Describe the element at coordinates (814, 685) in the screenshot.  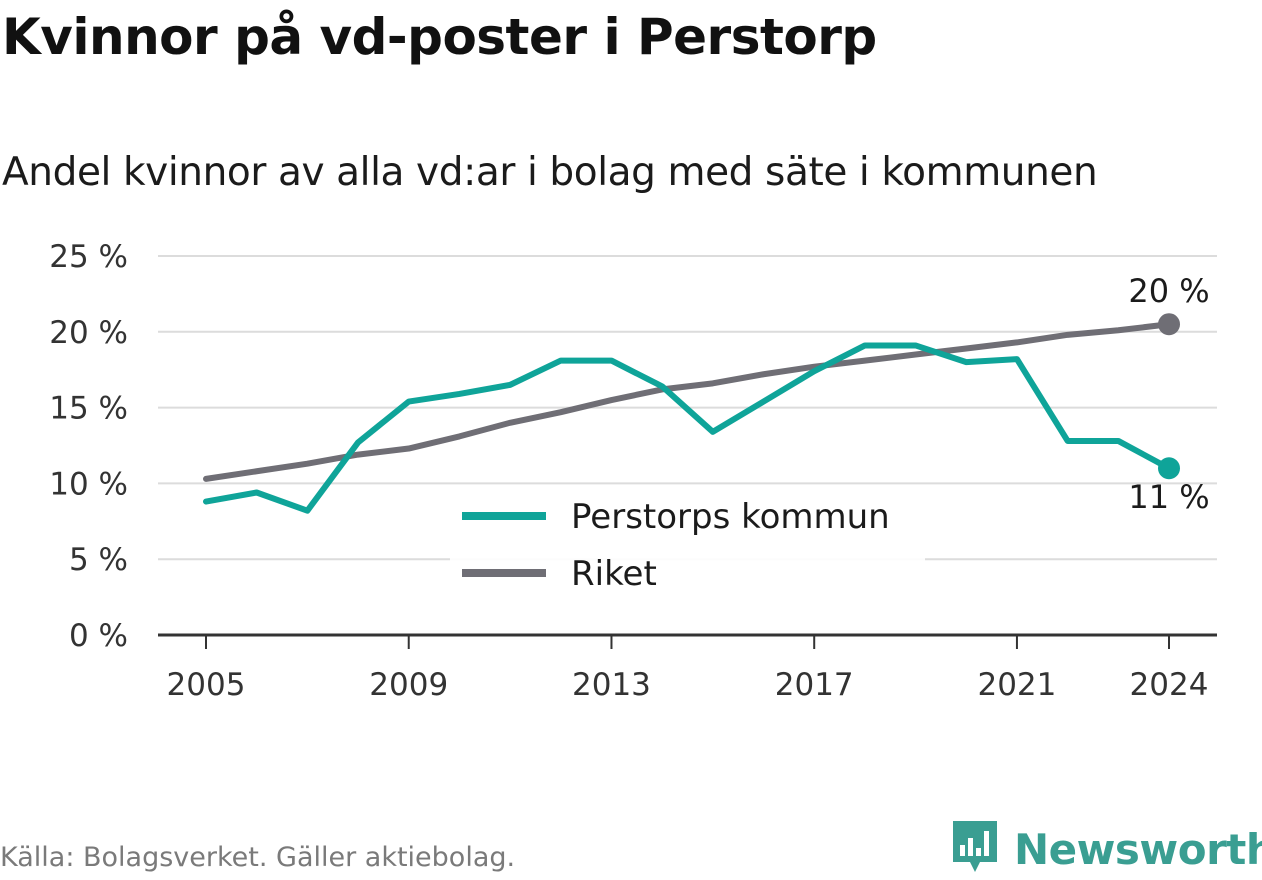
I see `x-tick-label: 2017` at that location.